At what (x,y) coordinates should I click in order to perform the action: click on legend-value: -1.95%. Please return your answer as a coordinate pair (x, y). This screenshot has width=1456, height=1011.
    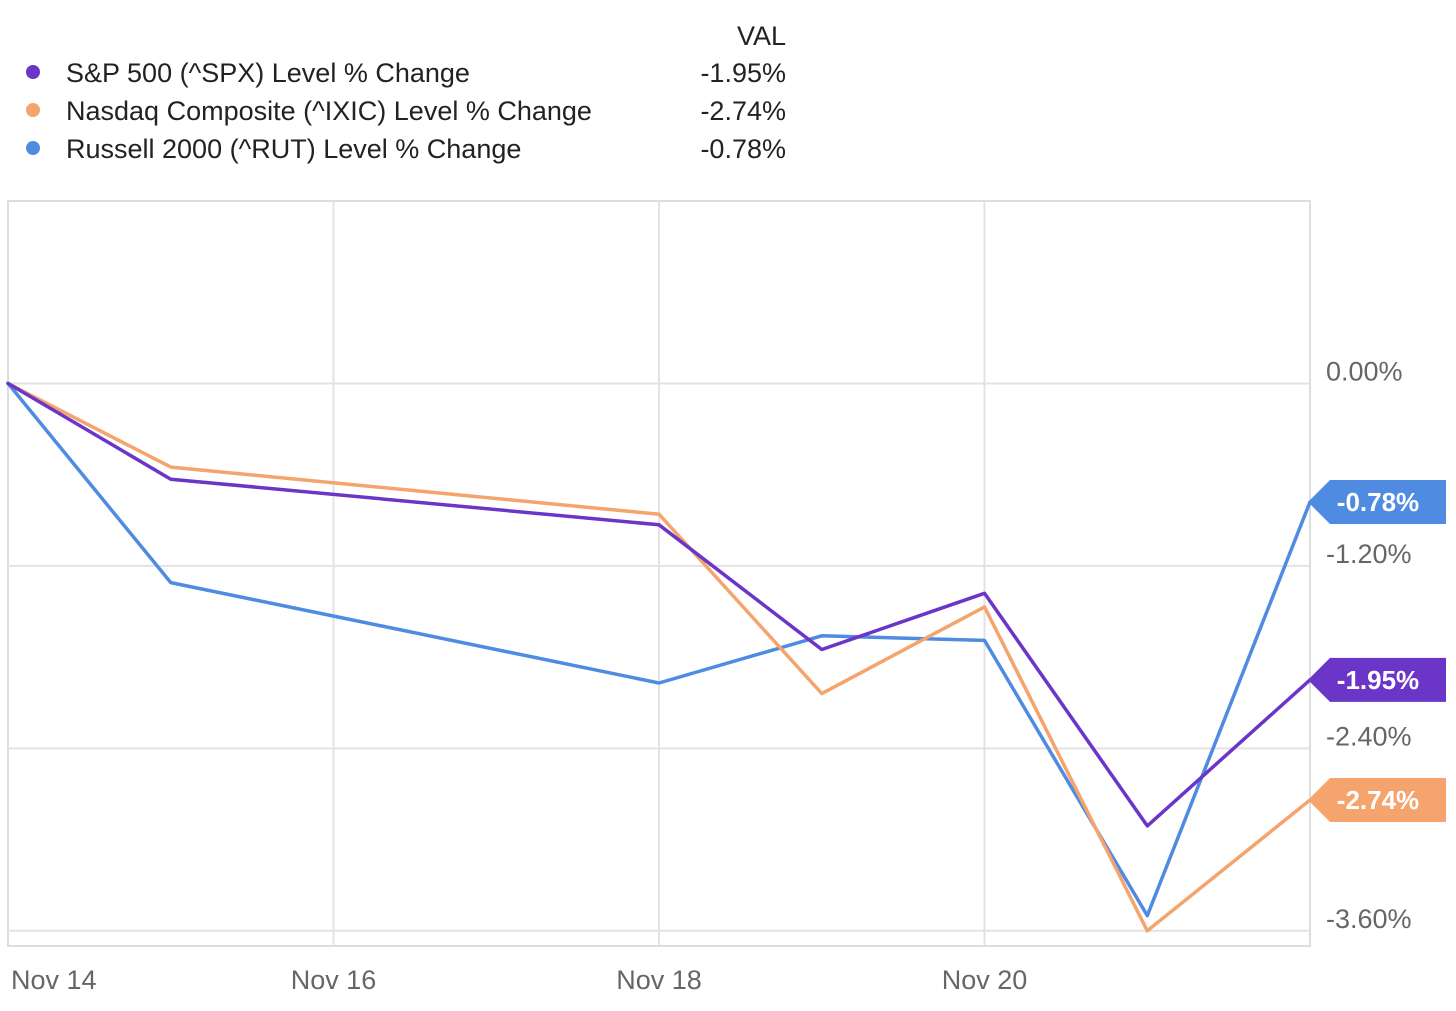
    Looking at the image, I should click on (743, 73).